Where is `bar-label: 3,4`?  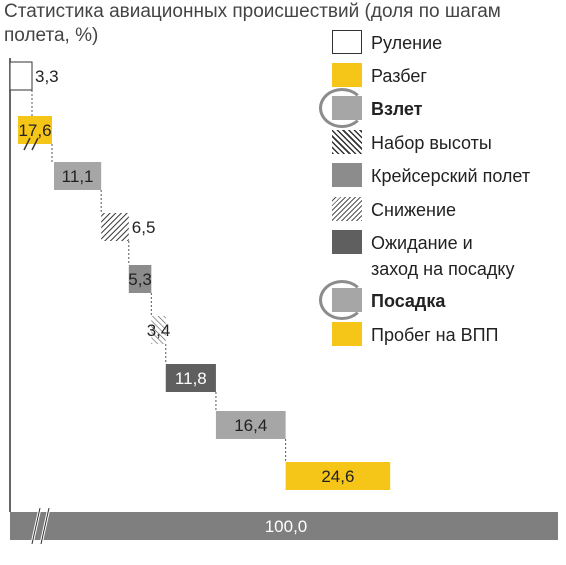 bar-label: 3,4 is located at coordinates (159, 330).